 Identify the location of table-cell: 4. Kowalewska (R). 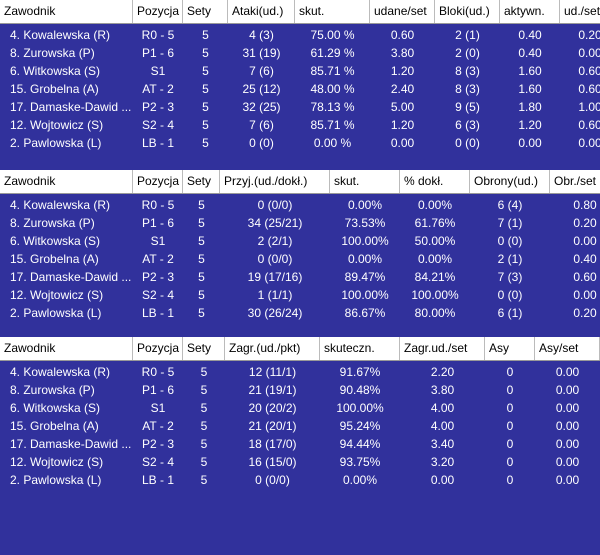
(60, 35).